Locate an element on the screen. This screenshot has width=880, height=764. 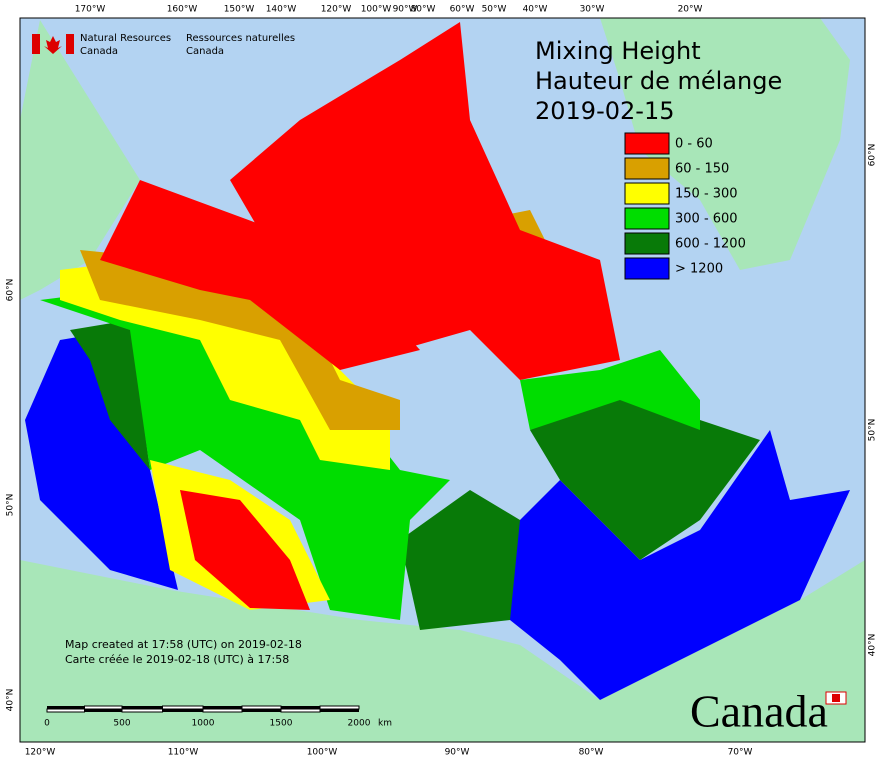
agency-en: Natural Resources is located at coordinates (125, 38).